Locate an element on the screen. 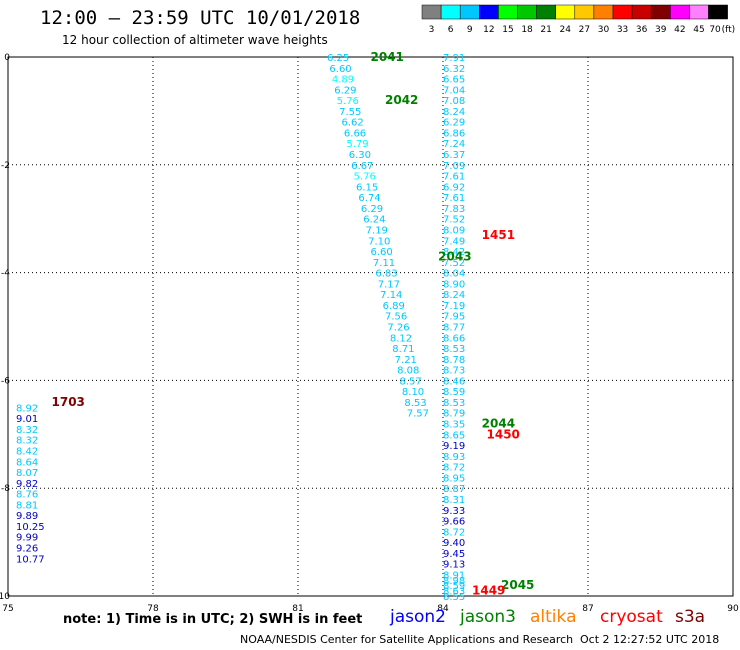  data-point-label: 8.63 is located at coordinates (454, 592).